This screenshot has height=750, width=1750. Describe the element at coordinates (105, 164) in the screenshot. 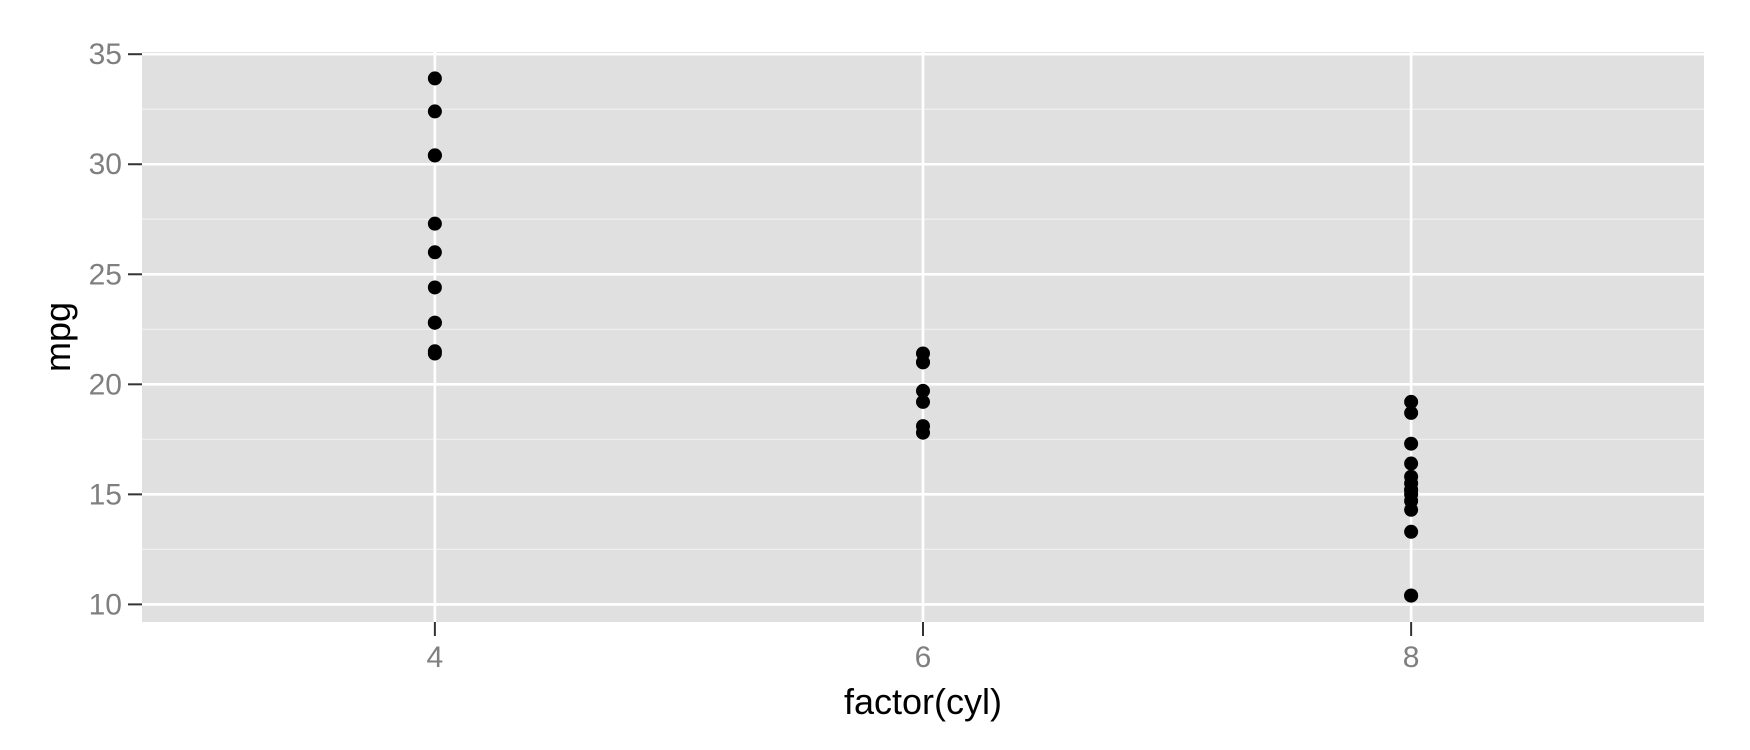

I see `y-tick-label: 30` at that location.